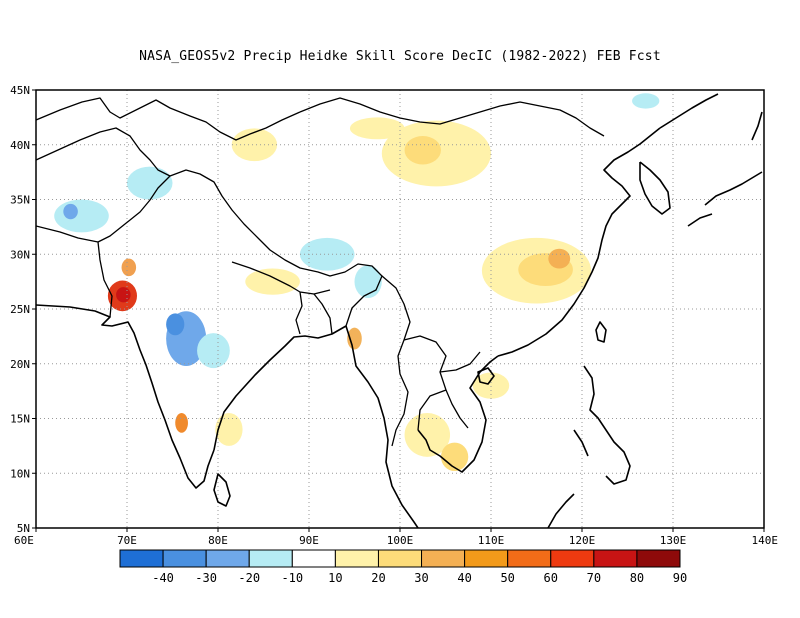  What do you see at coordinates (601, 332) in the screenshot?
I see `taiwan-island` at bounding box center [601, 332].